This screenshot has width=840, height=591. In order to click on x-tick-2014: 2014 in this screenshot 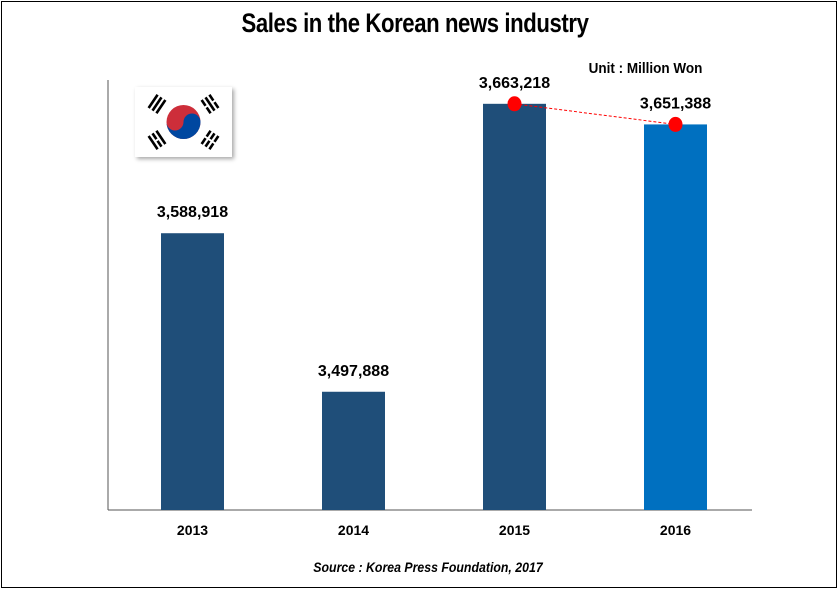, I will do `click(353, 530)`.